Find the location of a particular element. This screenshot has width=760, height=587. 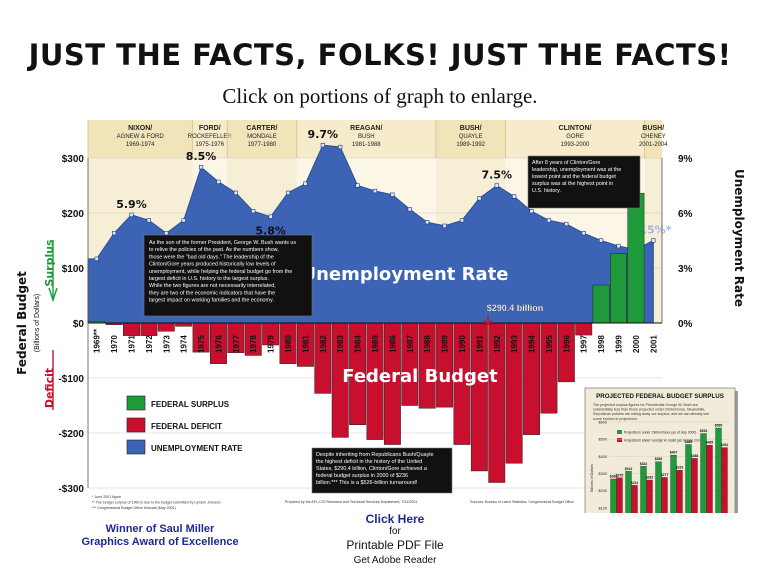

inset-value-label: $319 is located at coordinates (680, 468).